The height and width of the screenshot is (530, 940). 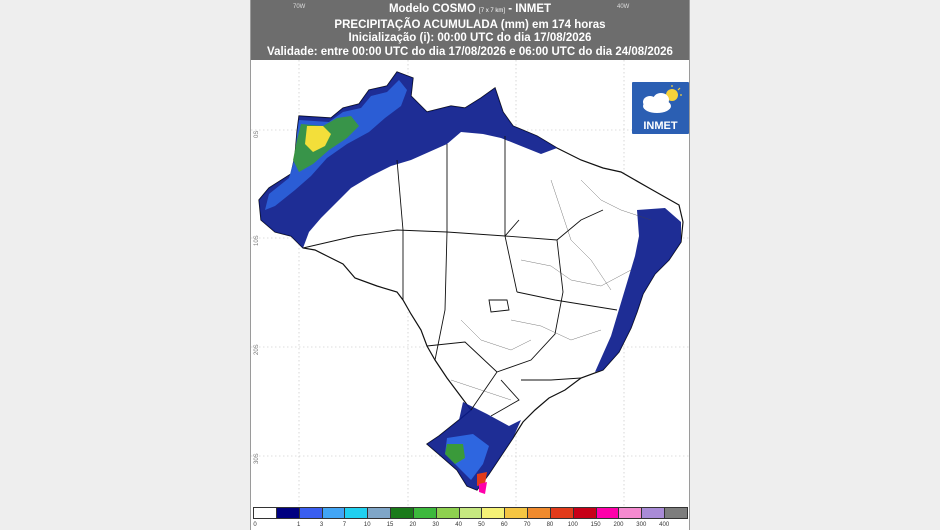 I want to click on colorbar-label: 60, so click(x=504, y=525).